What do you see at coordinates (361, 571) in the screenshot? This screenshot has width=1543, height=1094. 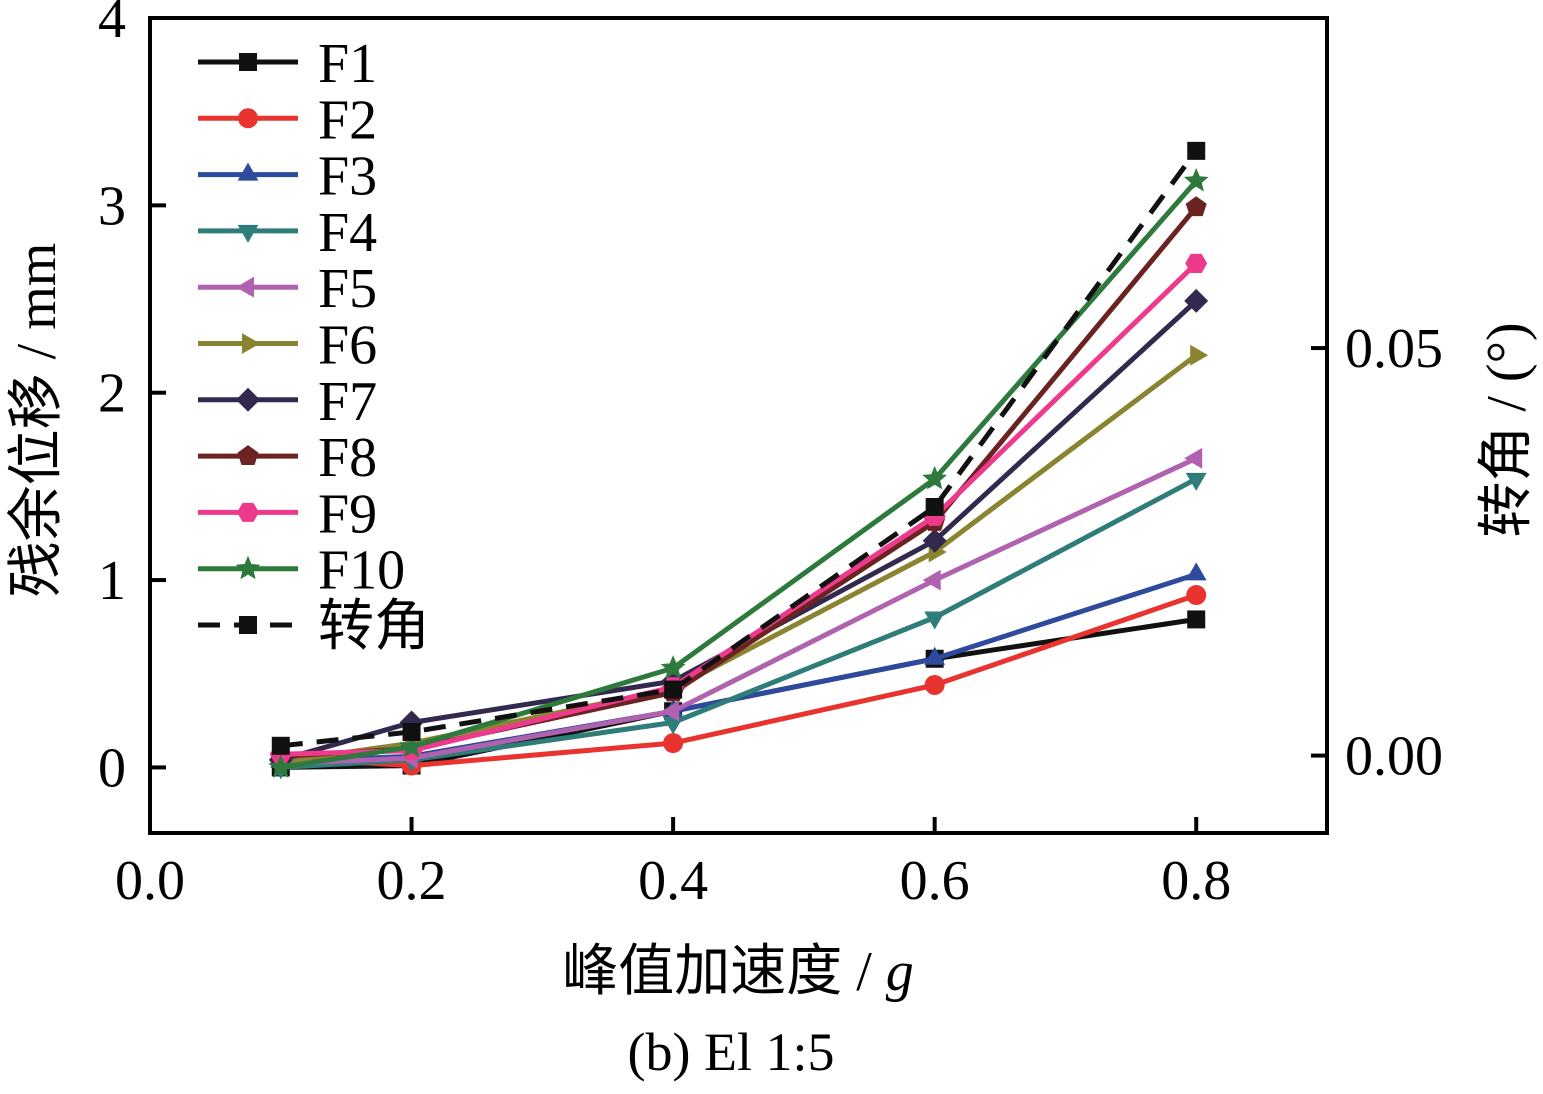 I see `legend-label: F10` at bounding box center [361, 571].